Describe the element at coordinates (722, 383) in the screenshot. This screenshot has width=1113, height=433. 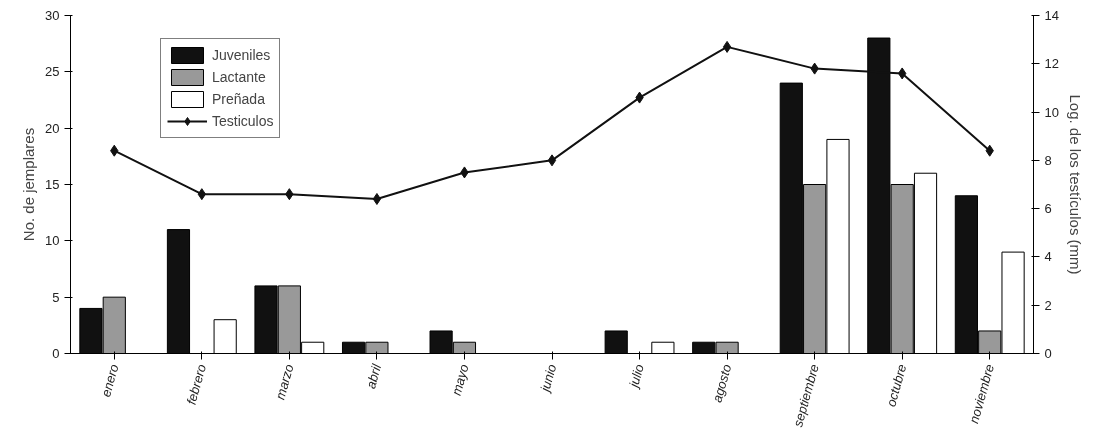
I see `x-tick-label: agosto` at that location.